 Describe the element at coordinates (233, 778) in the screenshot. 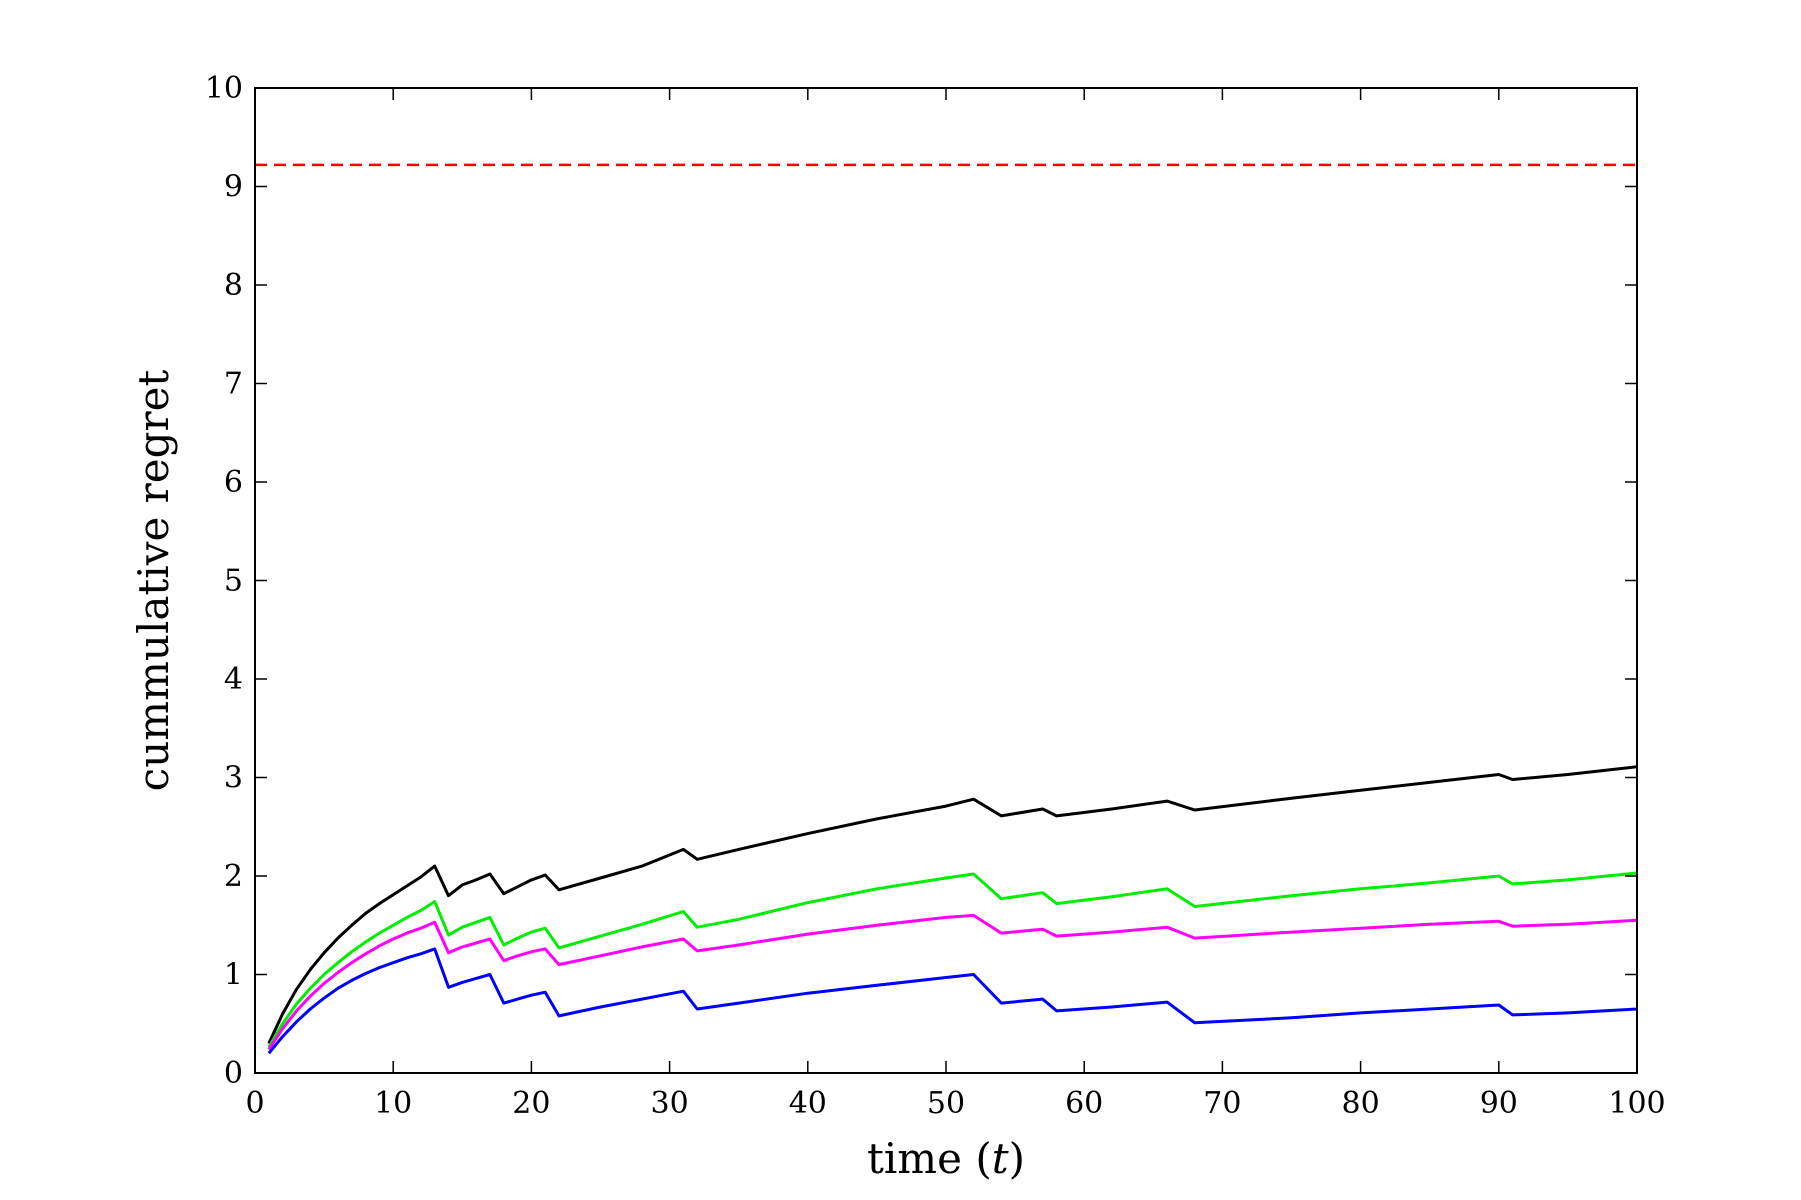

I see `y-tick-label: 3` at that location.